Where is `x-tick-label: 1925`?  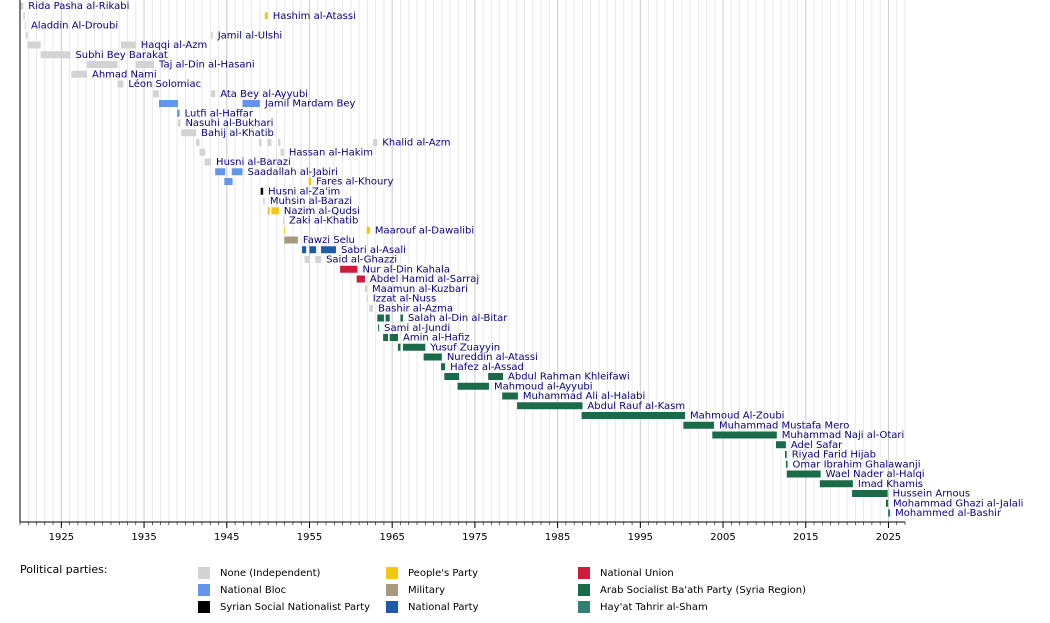 x-tick-label: 1925 is located at coordinates (61, 537).